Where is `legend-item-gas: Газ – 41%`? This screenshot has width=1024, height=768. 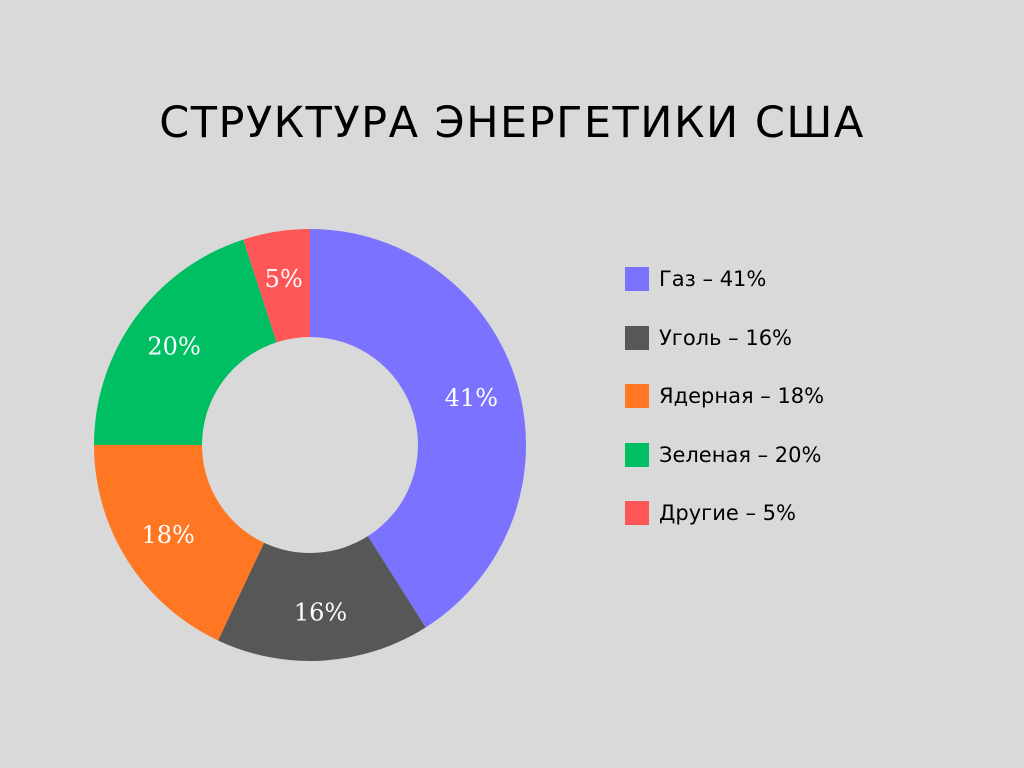
legend-item-gas: Газ – 41% is located at coordinates (724, 279).